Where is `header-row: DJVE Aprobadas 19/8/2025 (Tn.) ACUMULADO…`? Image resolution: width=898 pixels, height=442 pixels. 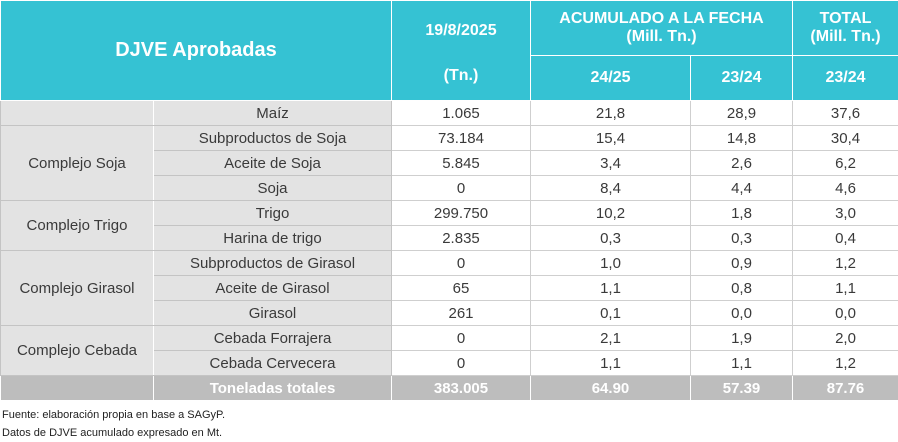
header-row: DJVE Aprobadas 19/8/2025 (Tn.) ACUMULADO… is located at coordinates (449, 28).